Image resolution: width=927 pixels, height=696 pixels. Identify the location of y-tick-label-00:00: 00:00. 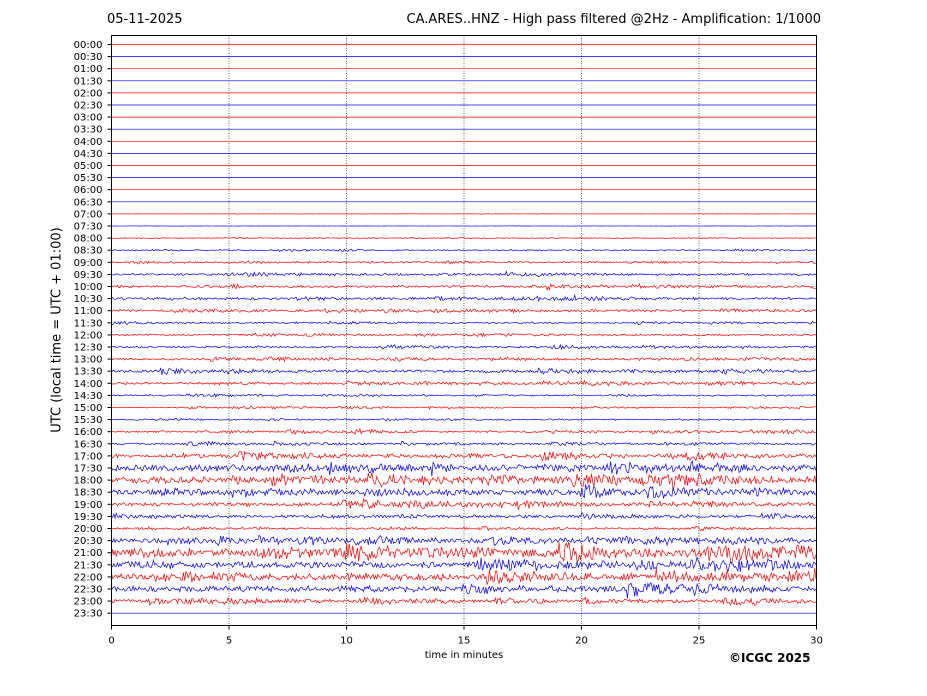
(88, 45).